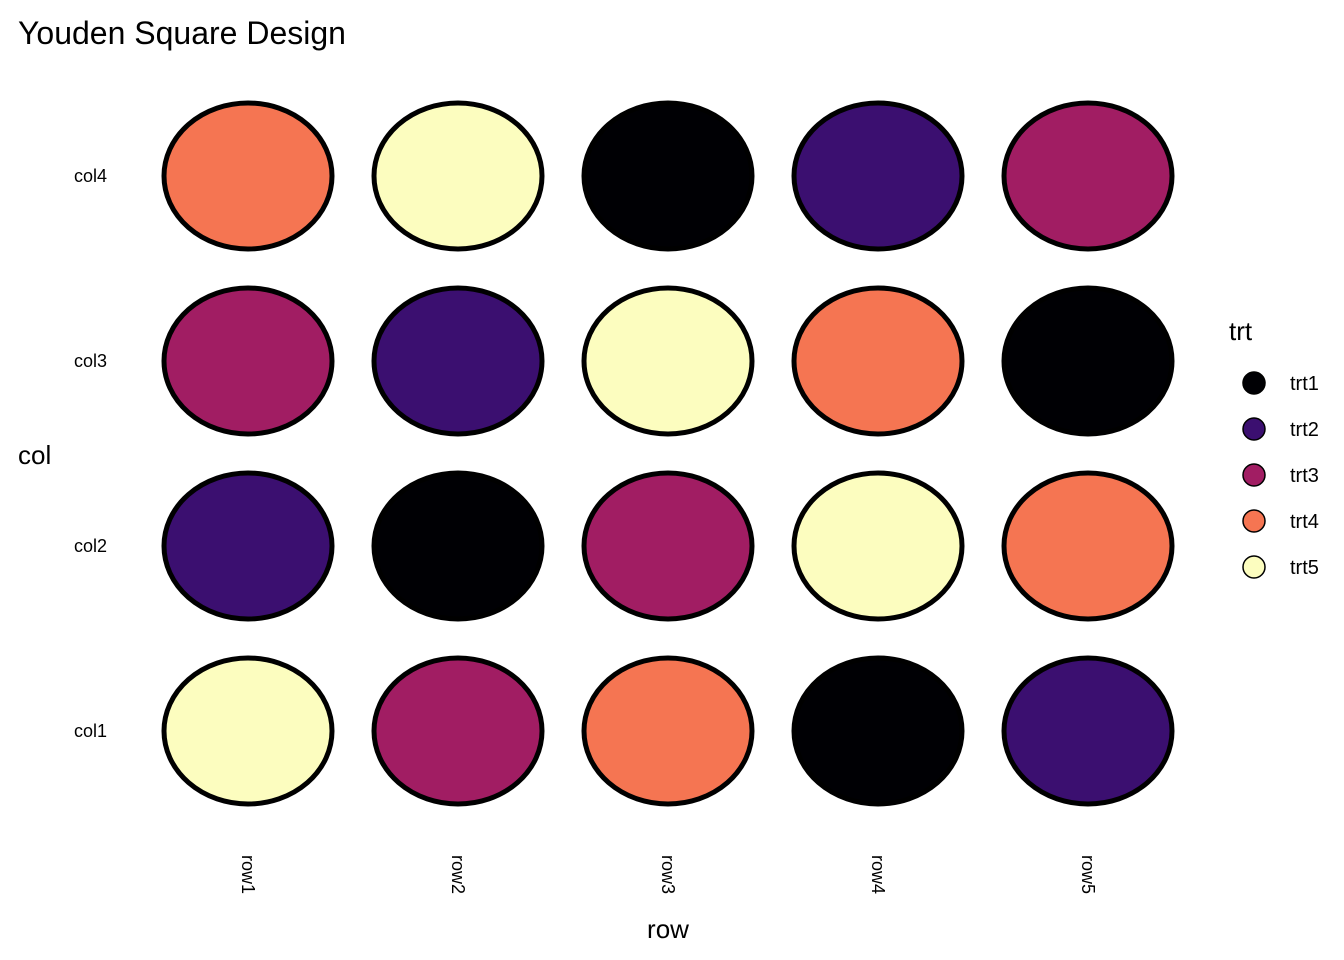 The width and height of the screenshot is (1344, 960). Describe the element at coordinates (1088, 546) in the screenshot. I see `point-row5-col2` at that location.